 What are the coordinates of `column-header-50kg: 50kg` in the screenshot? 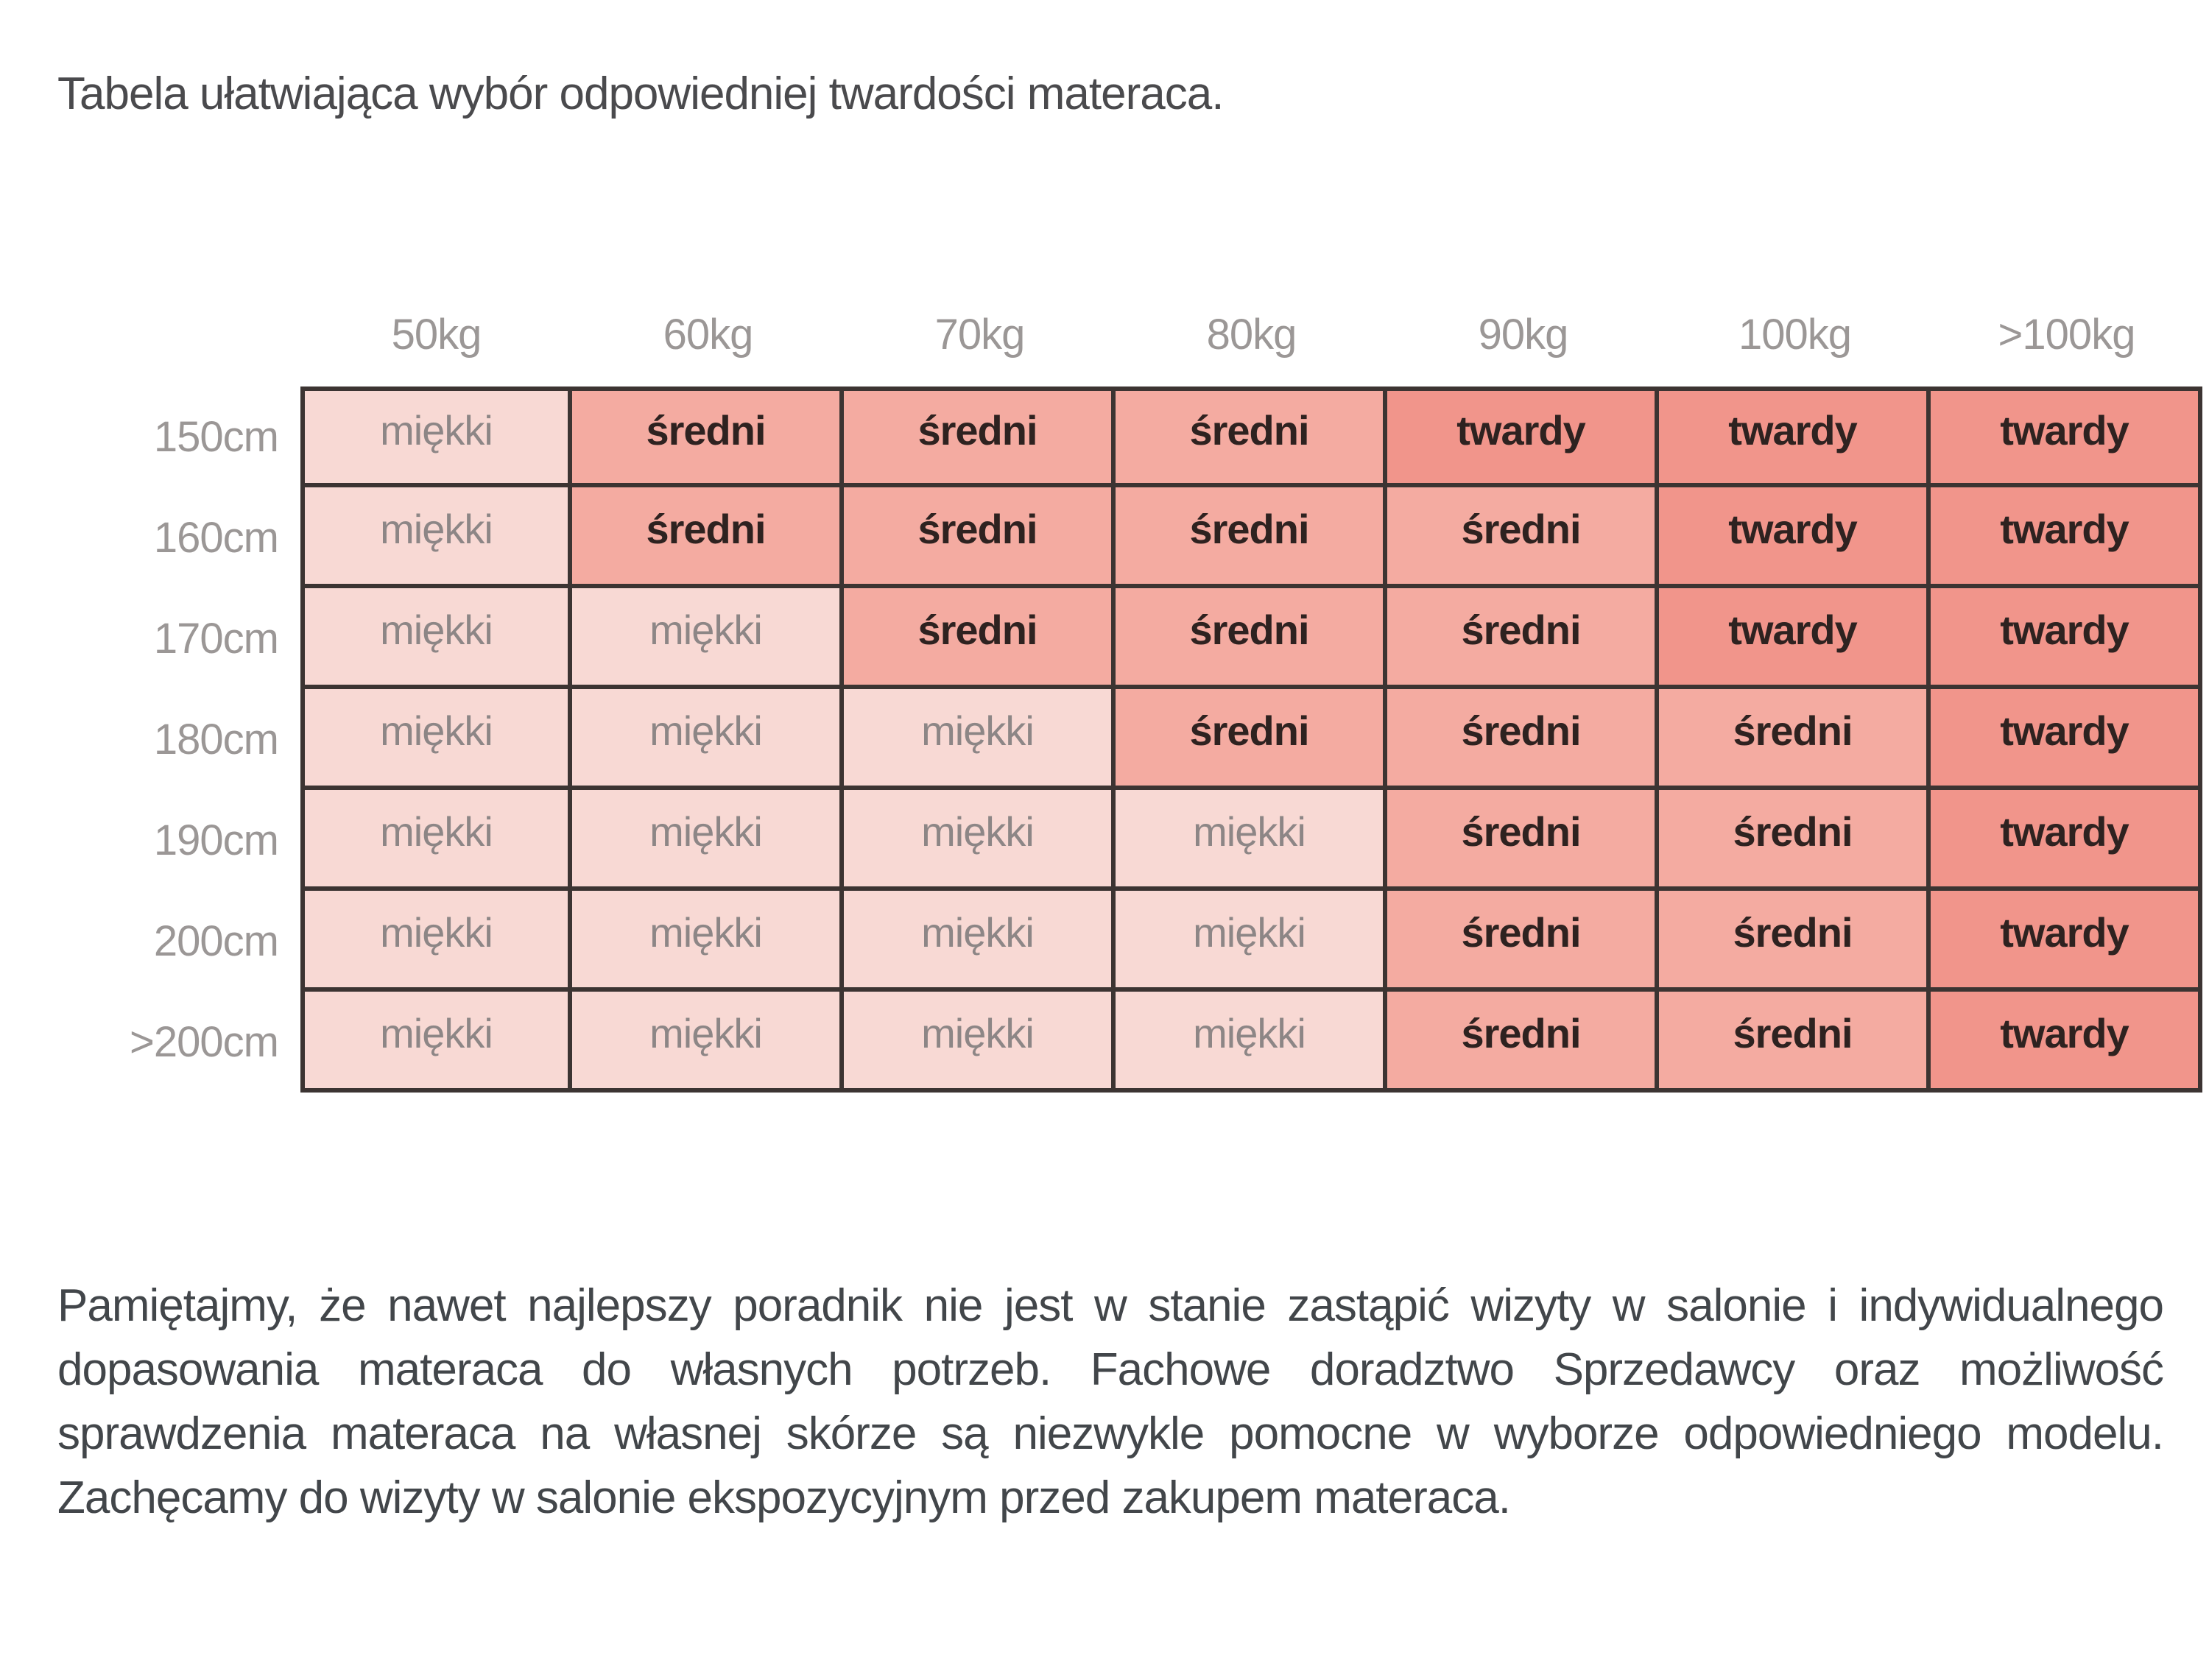 It's located at (436, 335).